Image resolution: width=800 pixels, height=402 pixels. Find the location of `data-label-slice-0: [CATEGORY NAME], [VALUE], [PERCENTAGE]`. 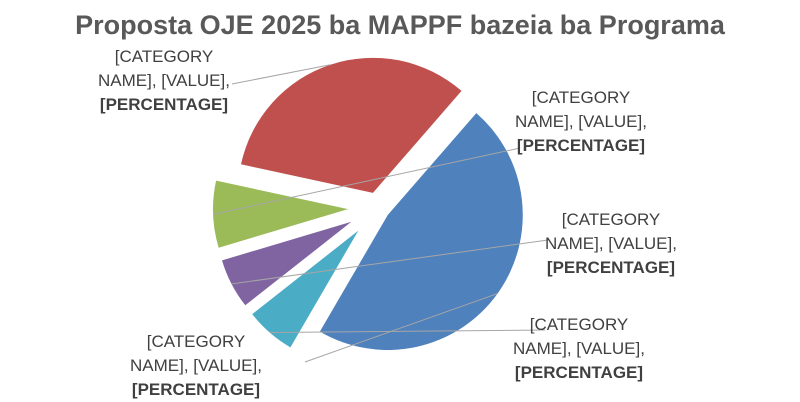

data-label-slice-0: [CATEGORY NAME], [VALUE], [PERCENTAGE] is located at coordinates (196, 366).